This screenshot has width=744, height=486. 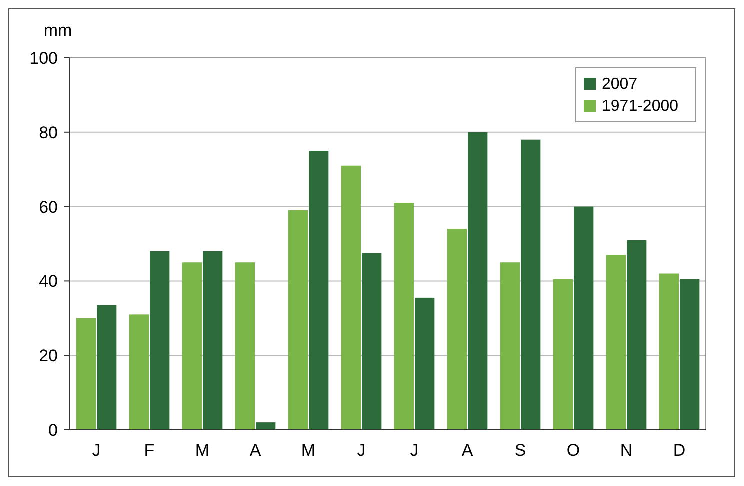 I want to click on x-tick-label: D, so click(x=679, y=450).